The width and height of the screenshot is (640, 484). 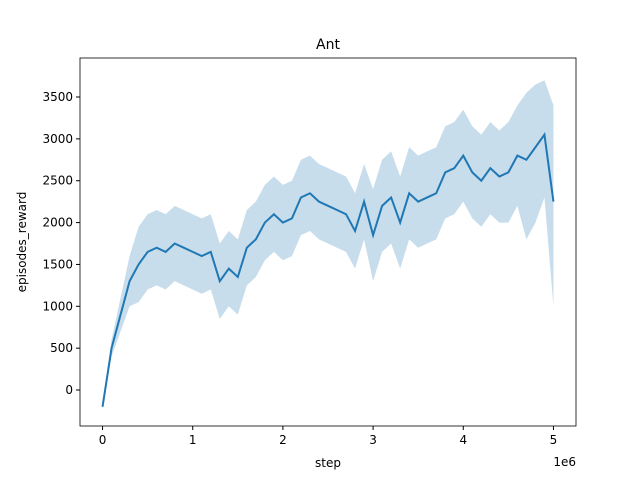 What do you see at coordinates (328, 45) in the screenshot?
I see `chart-title: Ant` at bounding box center [328, 45].